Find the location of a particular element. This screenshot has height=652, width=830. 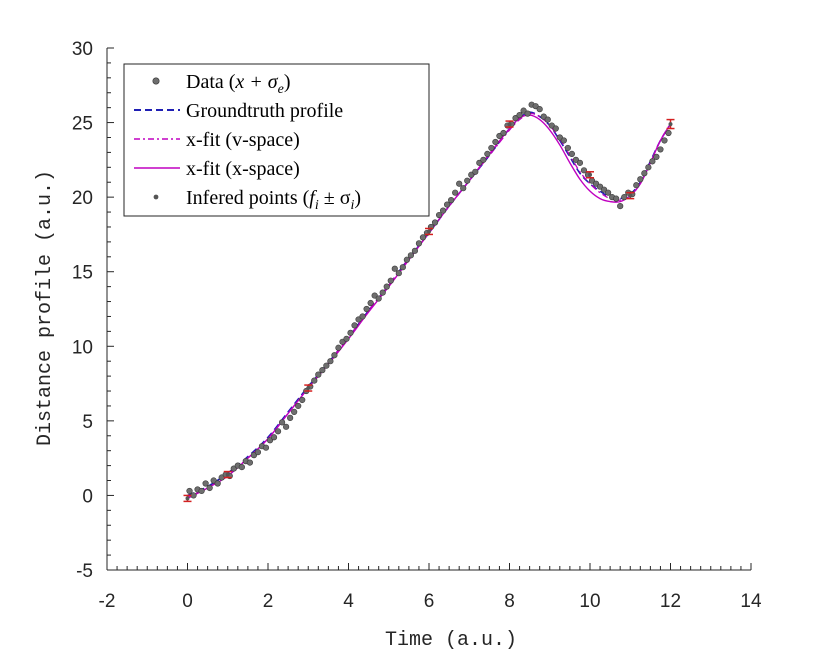

y-tick-label: 5 is located at coordinates (87, 422).